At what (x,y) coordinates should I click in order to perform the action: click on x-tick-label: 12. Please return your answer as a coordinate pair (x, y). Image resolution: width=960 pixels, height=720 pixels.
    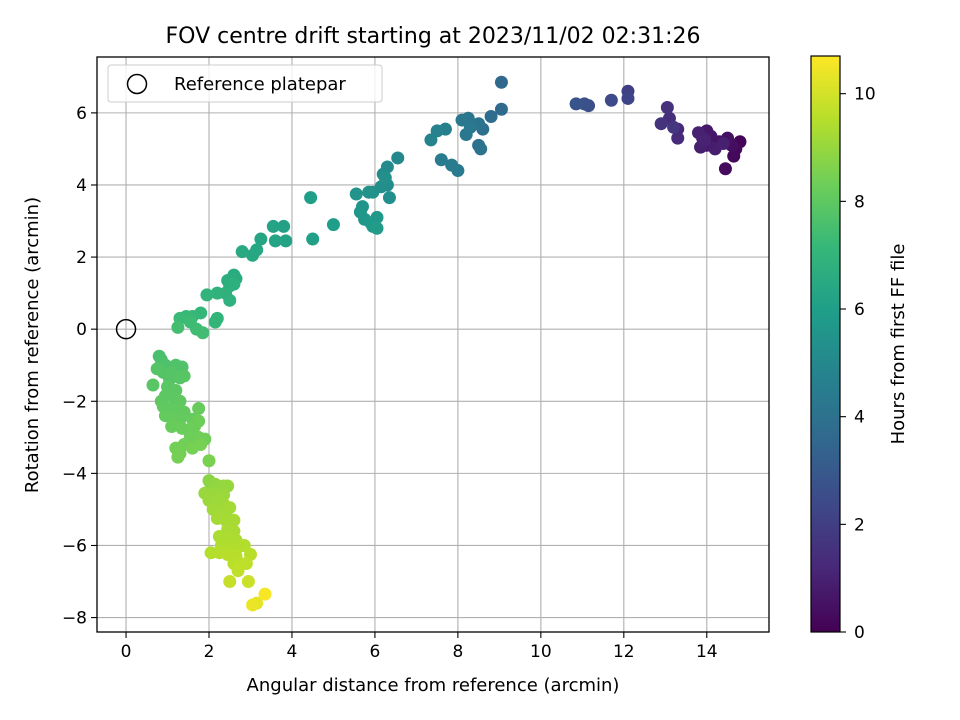
    Looking at the image, I should click on (624, 652).